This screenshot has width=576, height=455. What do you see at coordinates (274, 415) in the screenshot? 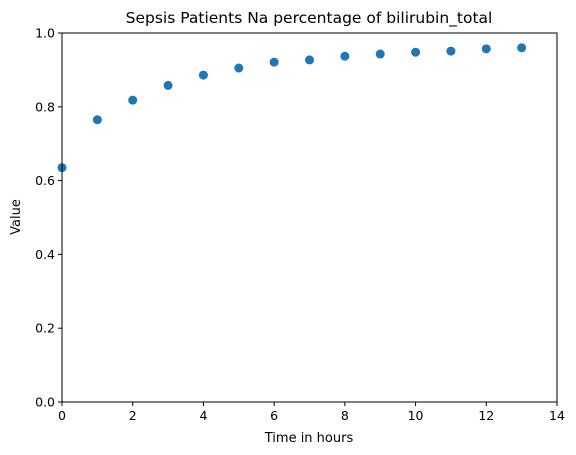
I see `x-tick-label: 6` at bounding box center [274, 415].